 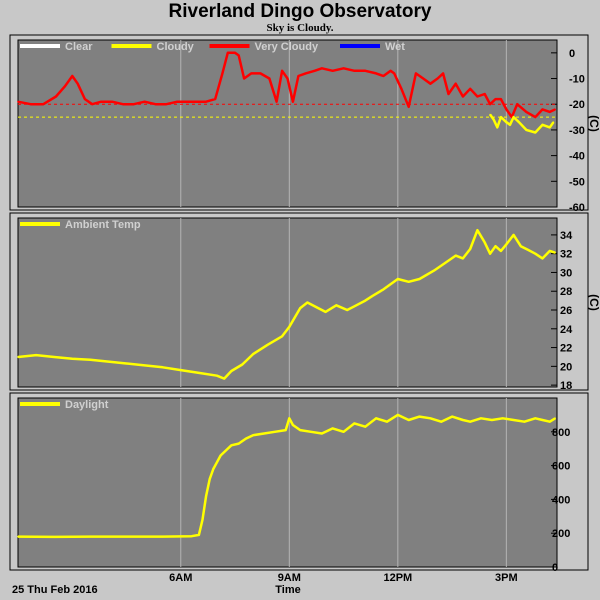 I want to click on legend-label: Daylight, so click(x=87, y=405).